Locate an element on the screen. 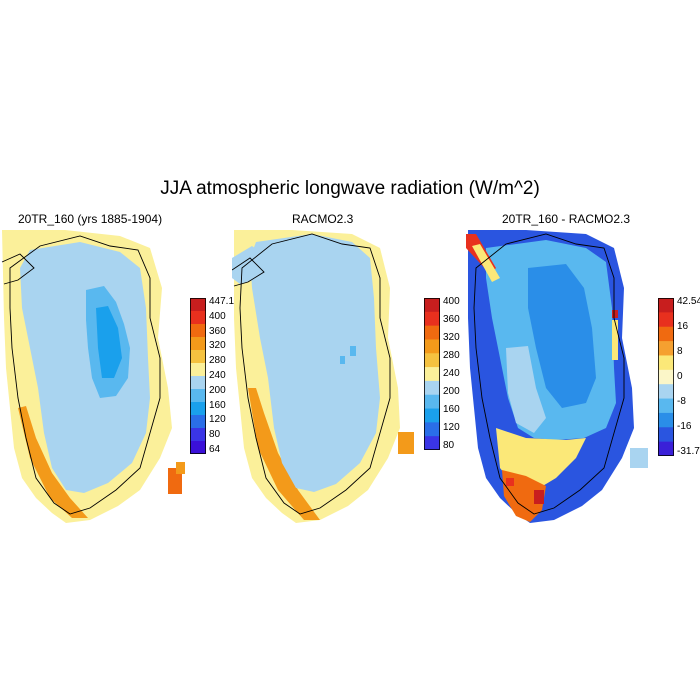  panel-3-field is located at coordinates (557, 376).